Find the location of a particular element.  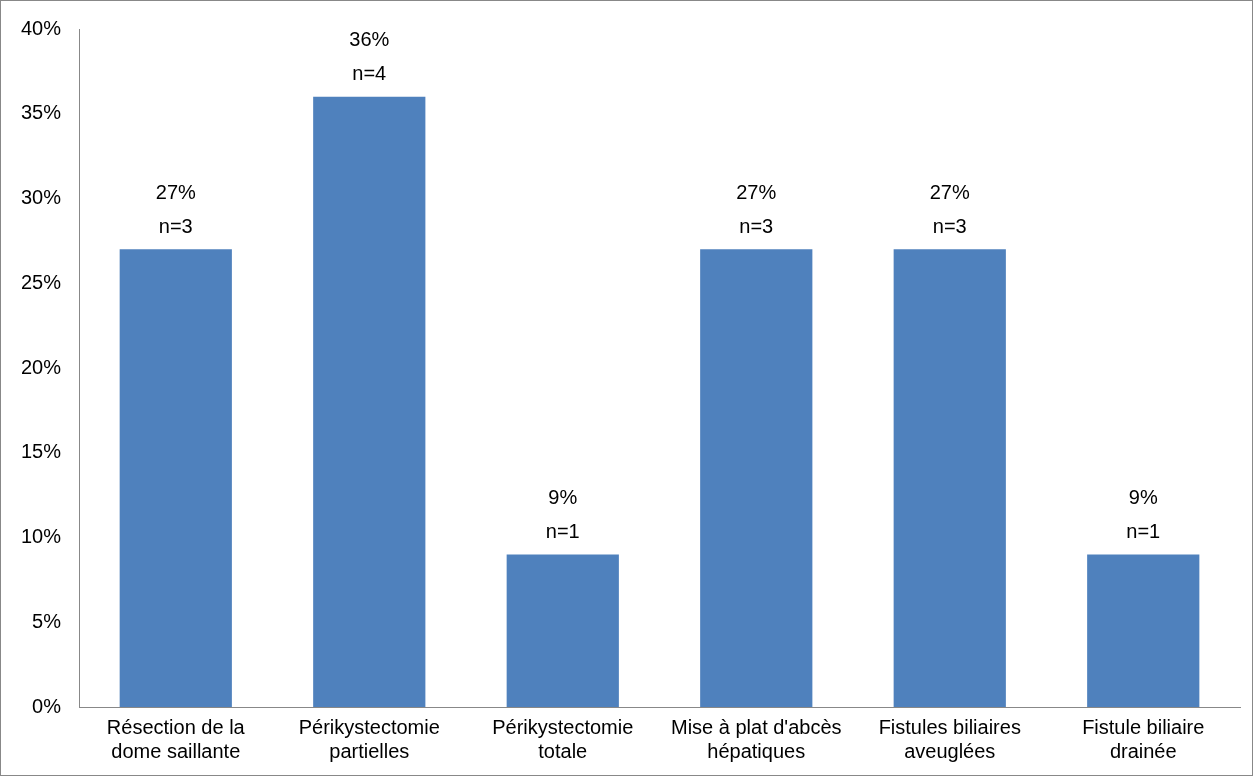

x-tick-label: Mise à plat d'abcès hépatiques is located at coordinates (756, 738).